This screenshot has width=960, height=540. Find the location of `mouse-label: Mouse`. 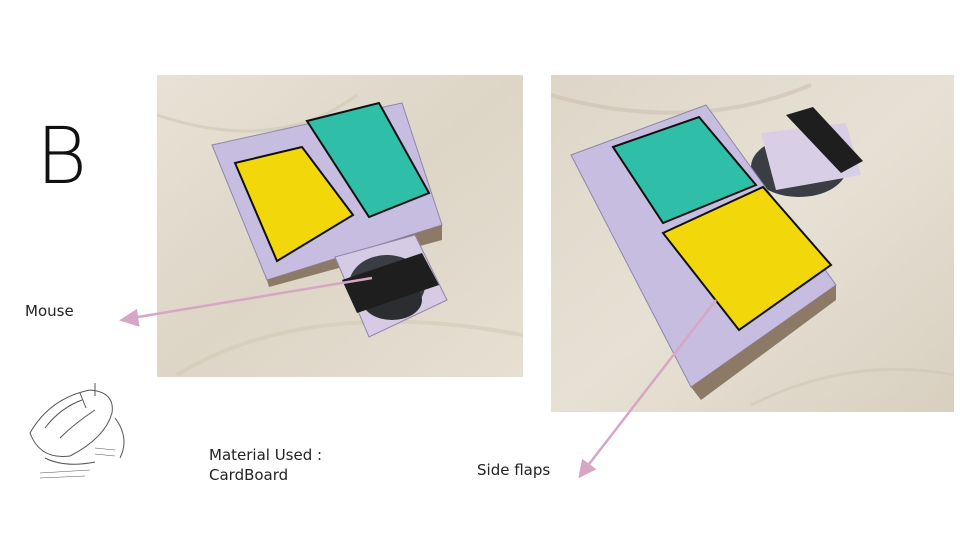

mouse-label: Mouse is located at coordinates (49, 311).